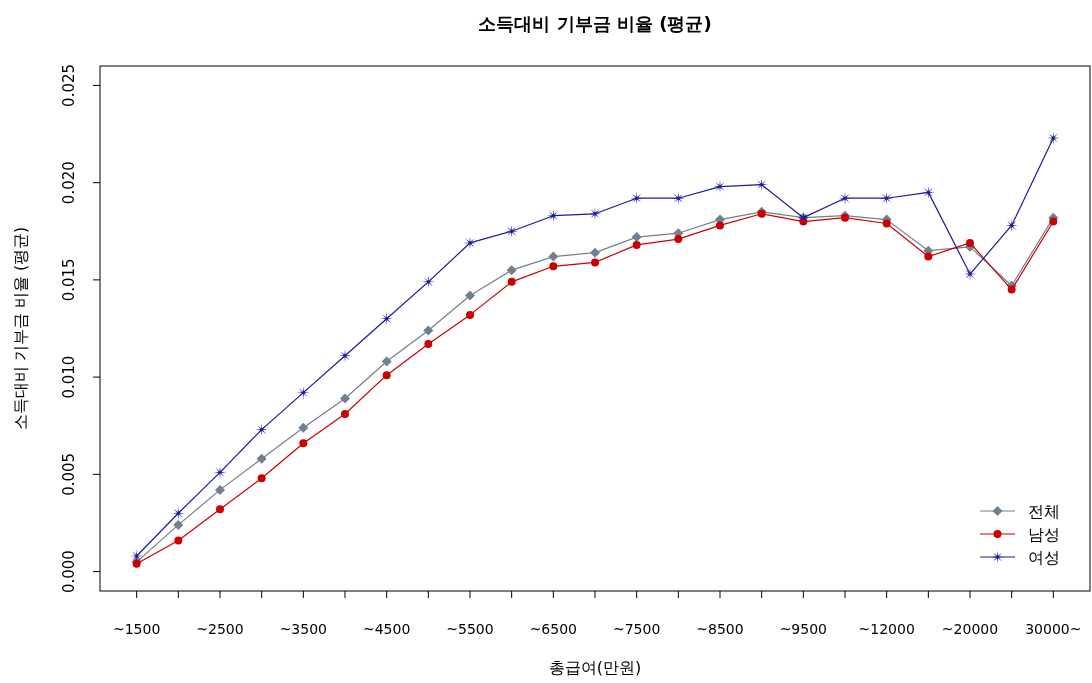 The width and height of the screenshot is (1092, 683). What do you see at coordinates (69, 474) in the screenshot?
I see `y-tick-label: 0.005` at bounding box center [69, 474].